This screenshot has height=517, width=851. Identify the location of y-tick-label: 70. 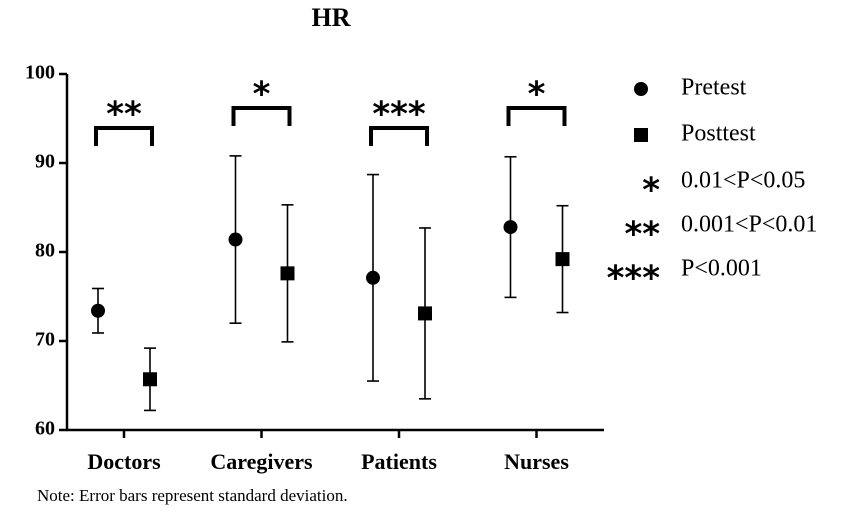
(45, 340).